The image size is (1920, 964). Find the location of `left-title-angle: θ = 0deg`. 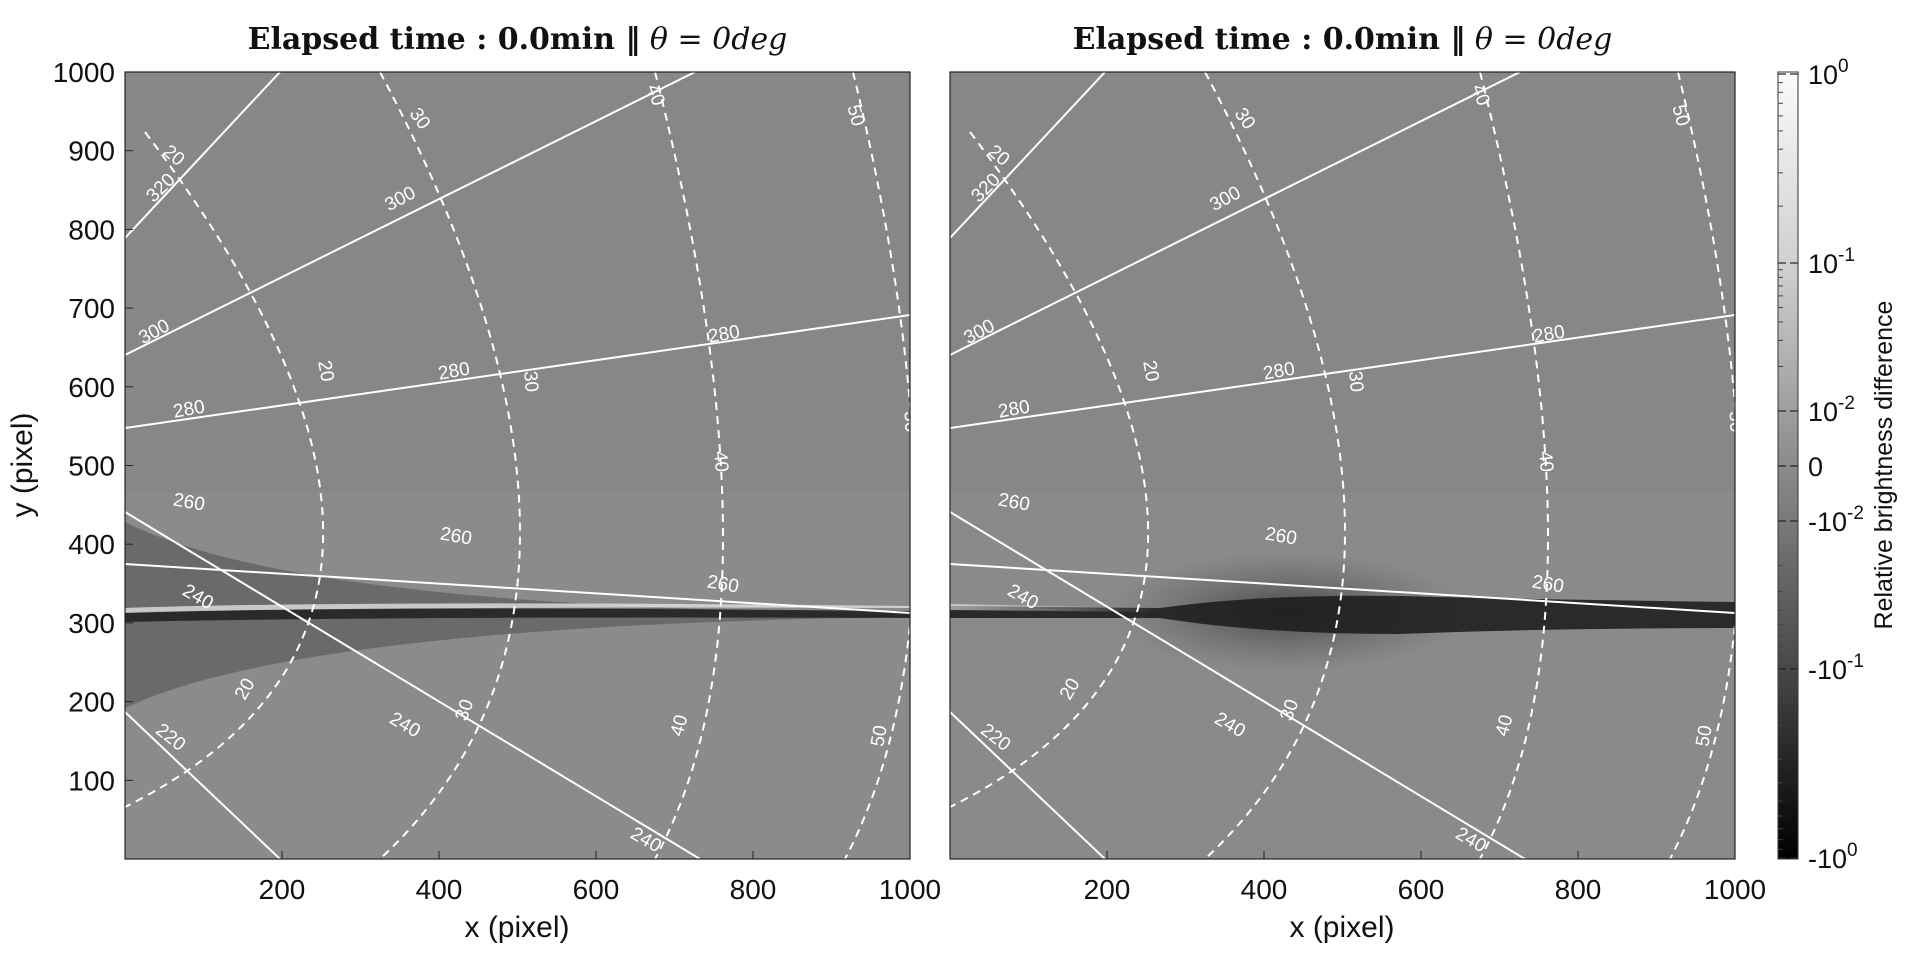

left-title-angle: θ = 0deg is located at coordinates (714, 39).